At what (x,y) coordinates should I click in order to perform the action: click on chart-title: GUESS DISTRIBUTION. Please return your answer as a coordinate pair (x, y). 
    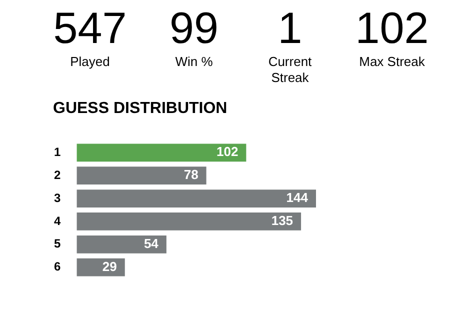
    Looking at the image, I should click on (140, 109).